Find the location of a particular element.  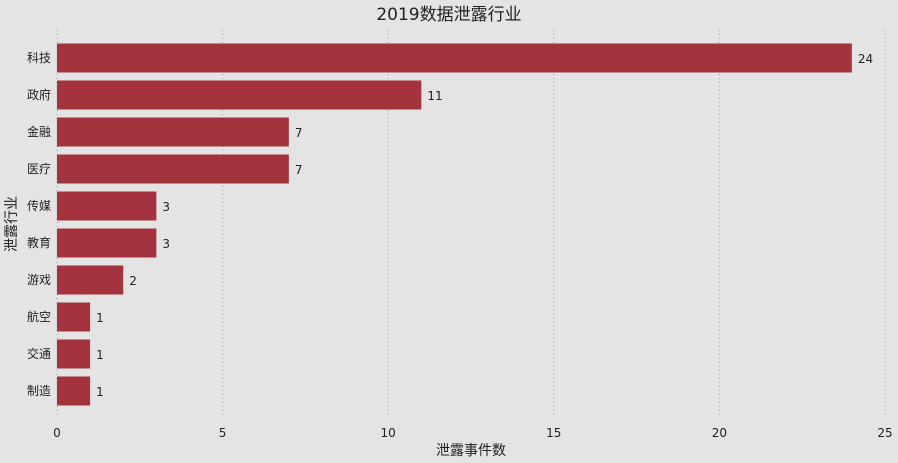

y-tick-label: 政府 is located at coordinates (39, 94).